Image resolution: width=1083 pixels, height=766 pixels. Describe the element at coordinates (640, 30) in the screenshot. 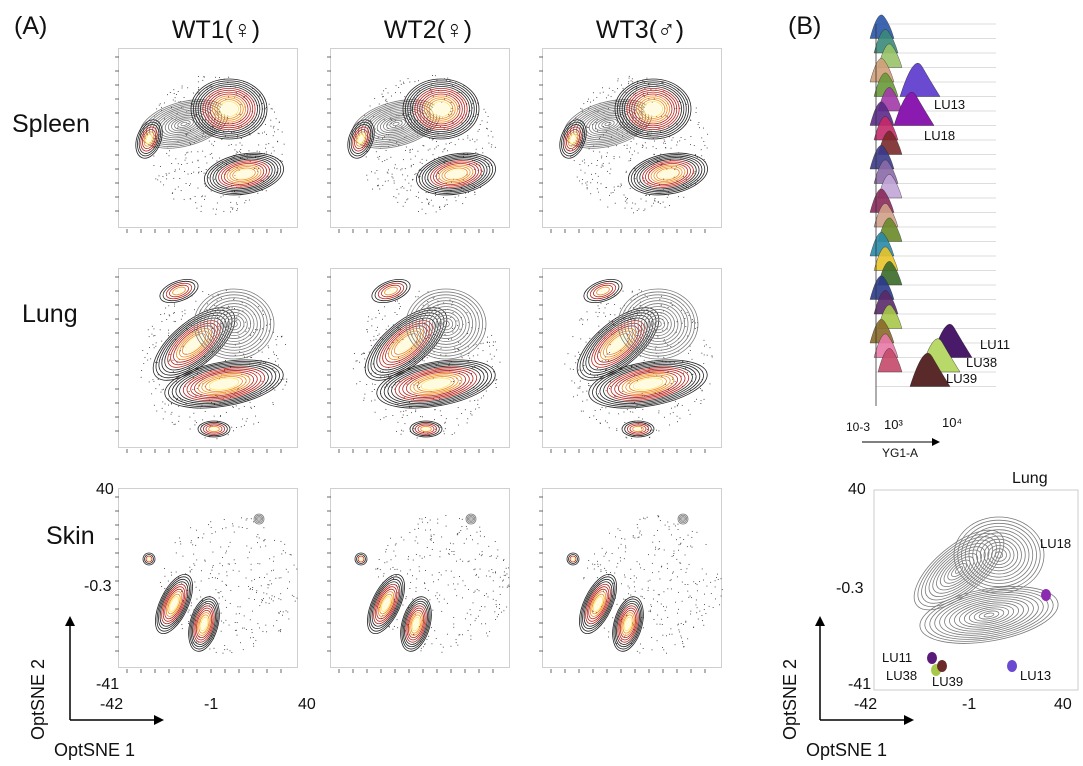

I see `column-title-wt3: WT3(♂)` at that location.